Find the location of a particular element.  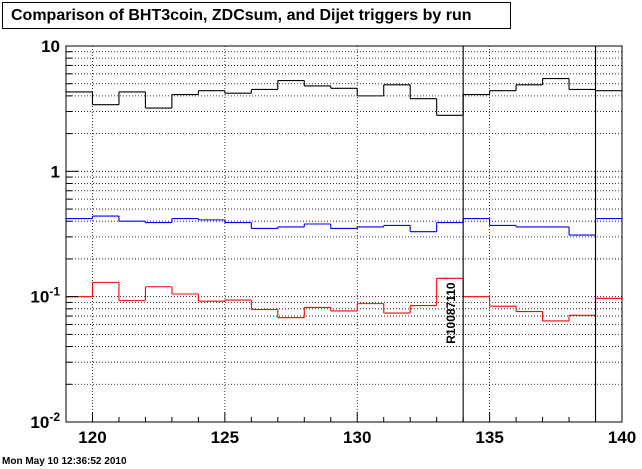

y-tick-label: 10 is located at coordinates (50, 46).